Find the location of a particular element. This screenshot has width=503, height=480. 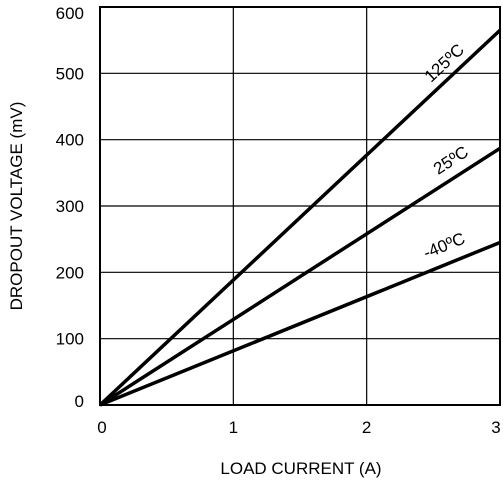

series-label-group-0: 125ºC is located at coordinates (444, 63).